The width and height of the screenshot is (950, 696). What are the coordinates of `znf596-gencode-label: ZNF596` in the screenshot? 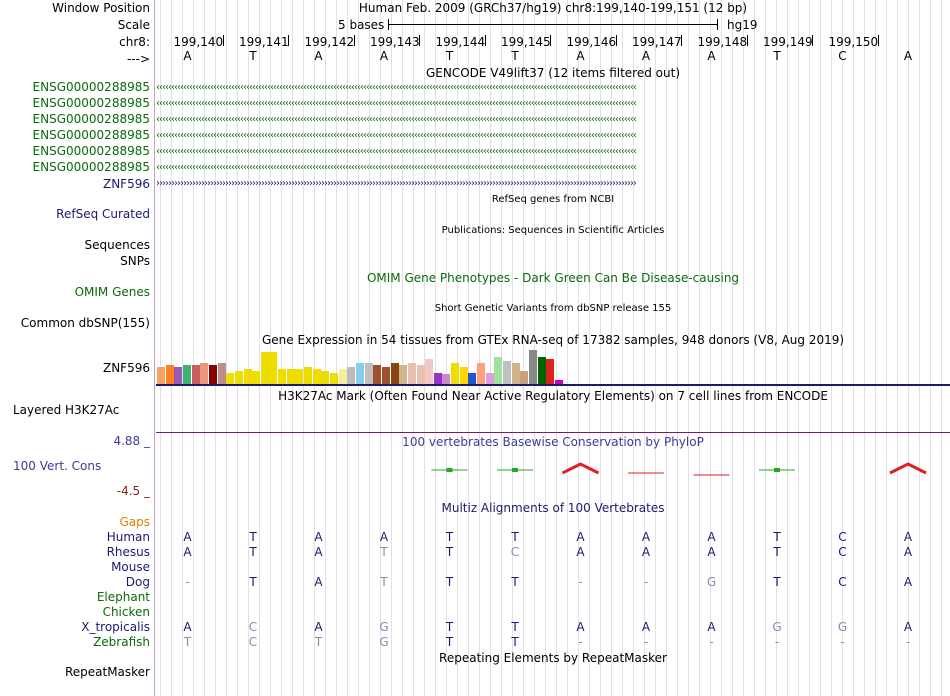 It's located at (126, 184).